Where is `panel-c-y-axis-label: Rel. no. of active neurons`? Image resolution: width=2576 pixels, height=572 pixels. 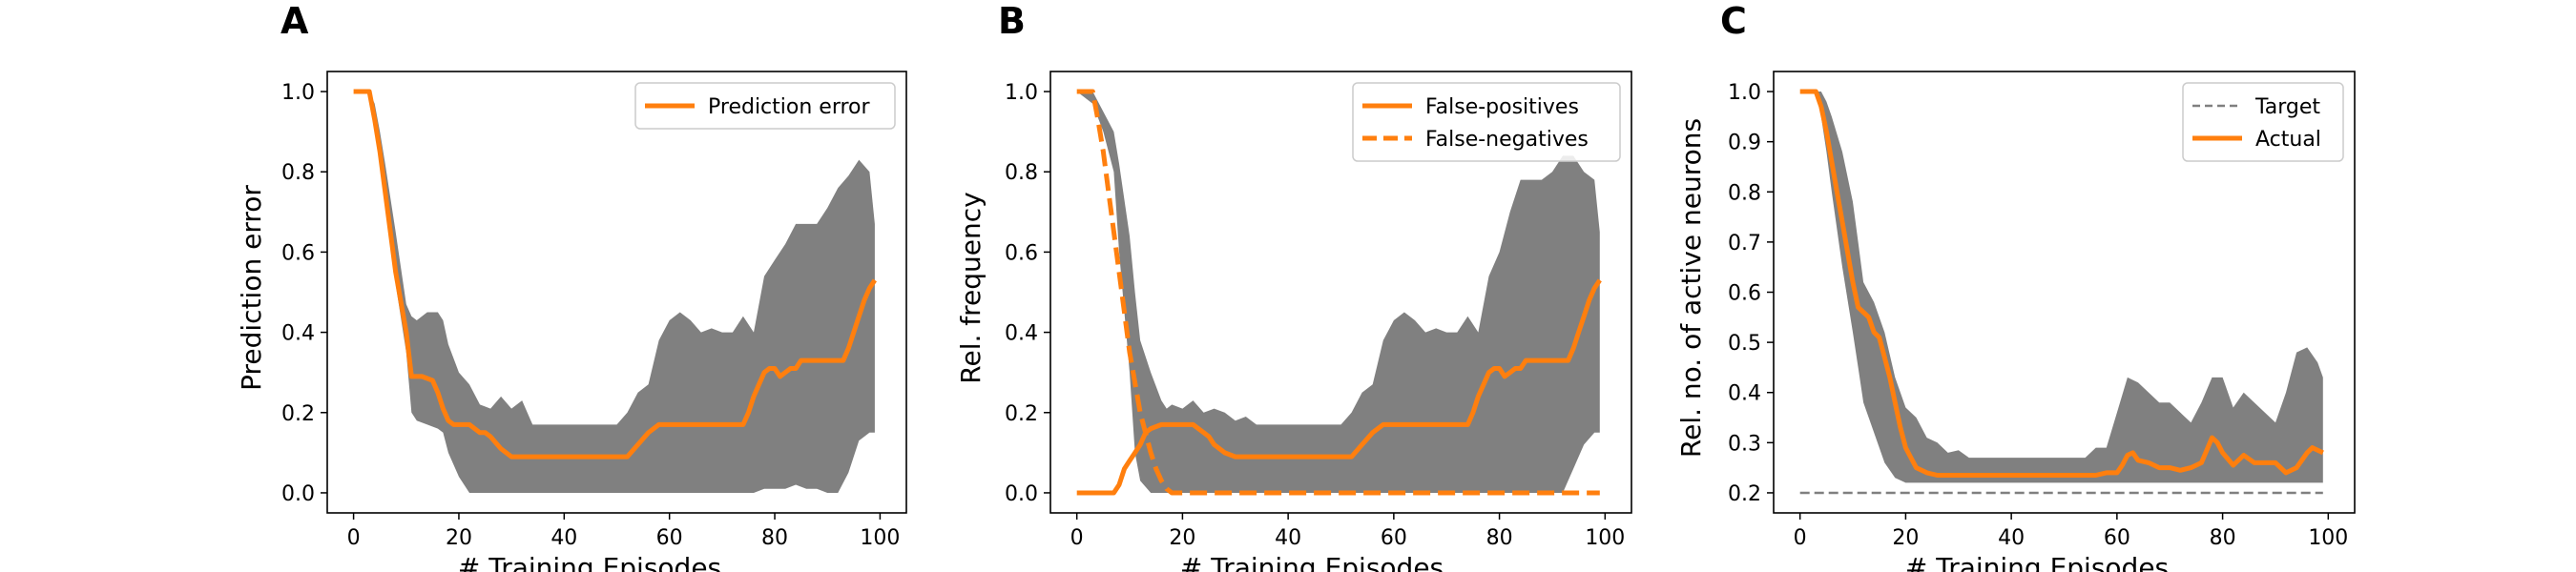
panel-c-y-axis-label: Rel. no. of active neurons is located at coordinates (1691, 288).